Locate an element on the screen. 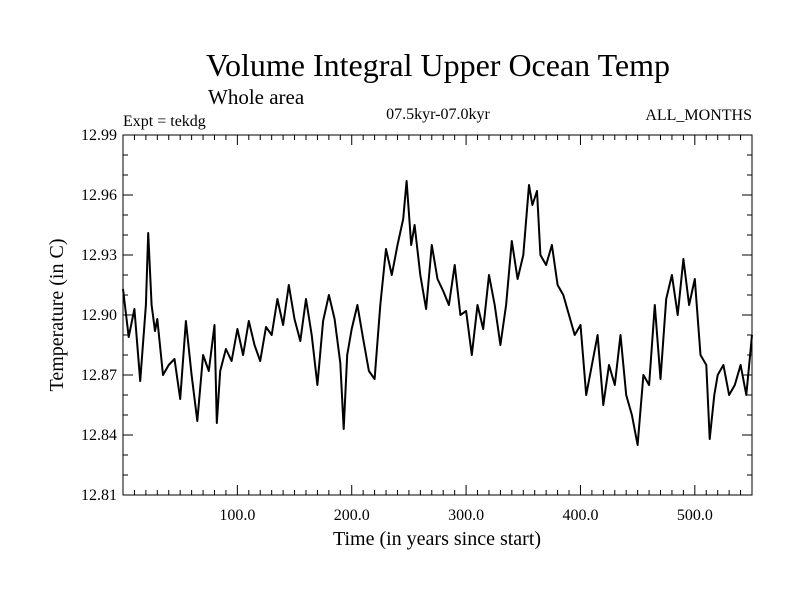 Image resolution: width=800 pixels, height=600 pixels. period-label: 07.5kyr-07.0kyr is located at coordinates (438, 114).